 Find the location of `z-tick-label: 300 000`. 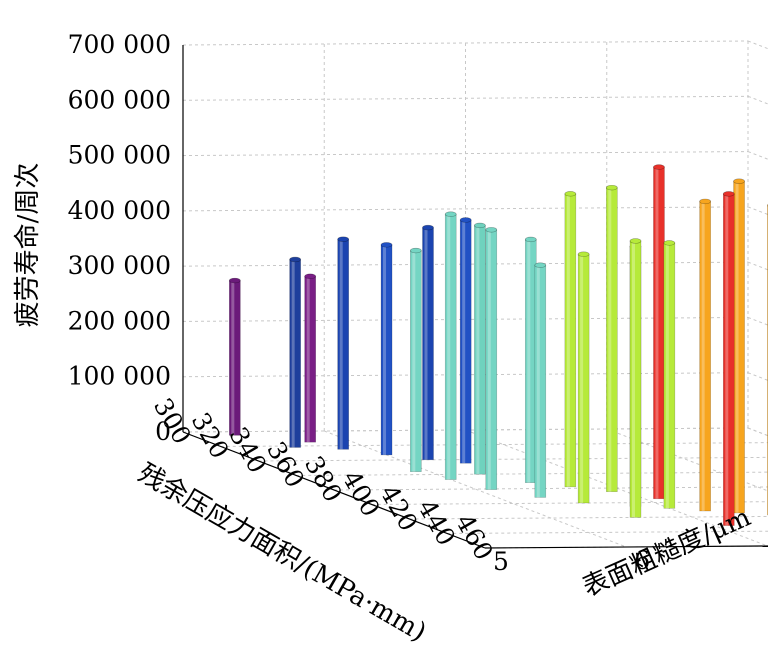

z-tick-label: 300 000 is located at coordinates (119, 265).